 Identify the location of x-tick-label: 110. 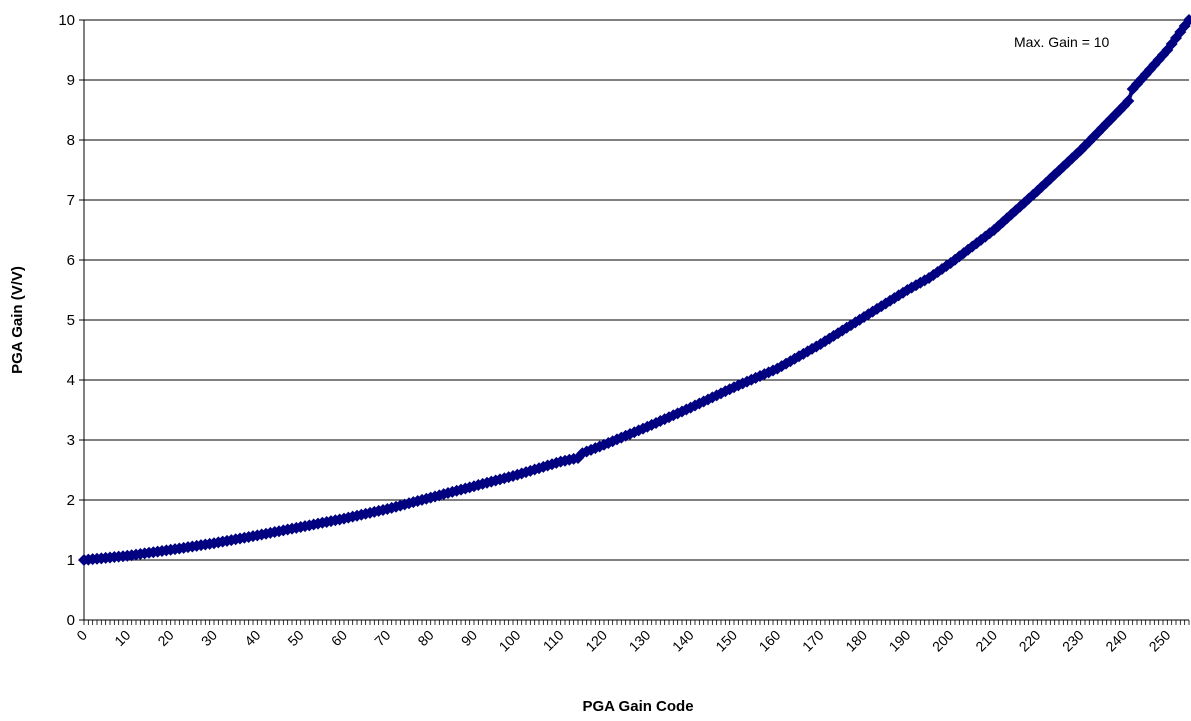
(553, 640).